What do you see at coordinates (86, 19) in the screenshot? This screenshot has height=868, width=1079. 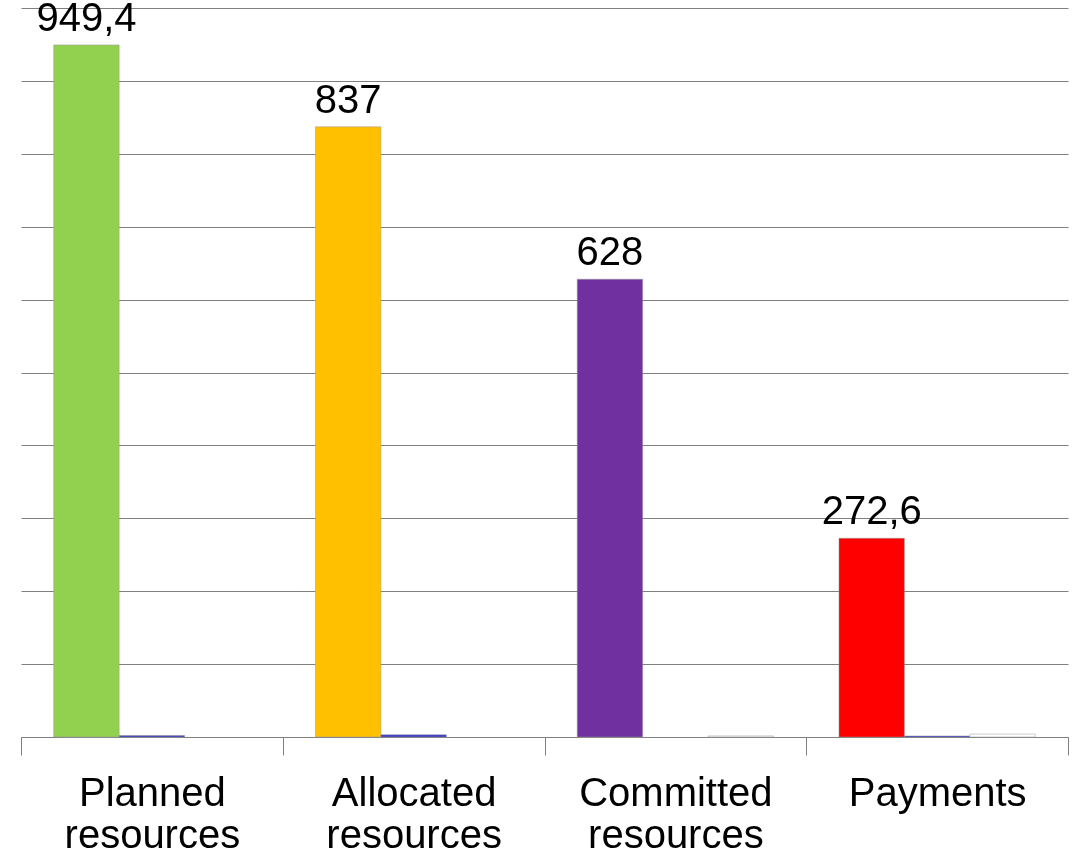 I see `data-label: 949,4` at bounding box center [86, 19].